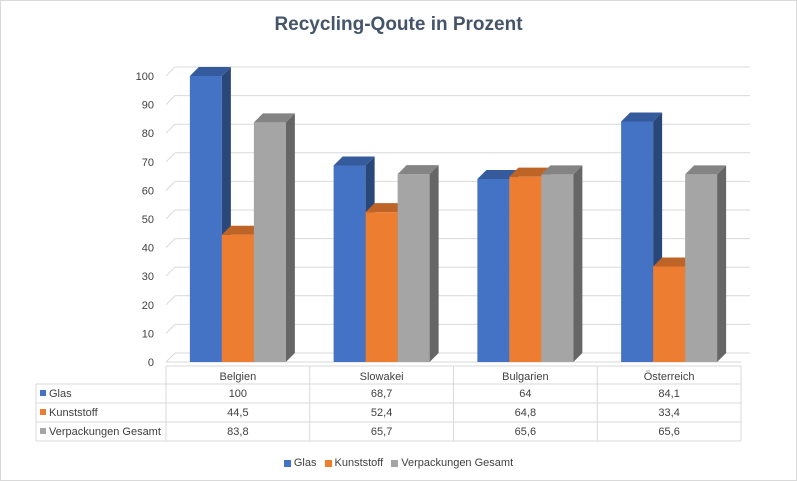 The image size is (797, 481). I want to click on y-tick-label: 60, so click(148, 191).